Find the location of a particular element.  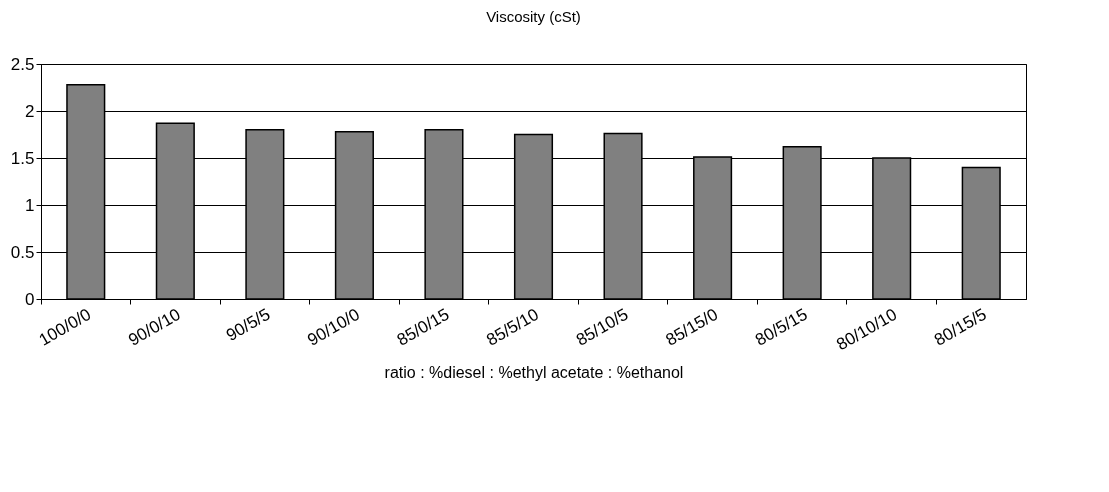

y-tick-label: 2 is located at coordinates (30, 111).